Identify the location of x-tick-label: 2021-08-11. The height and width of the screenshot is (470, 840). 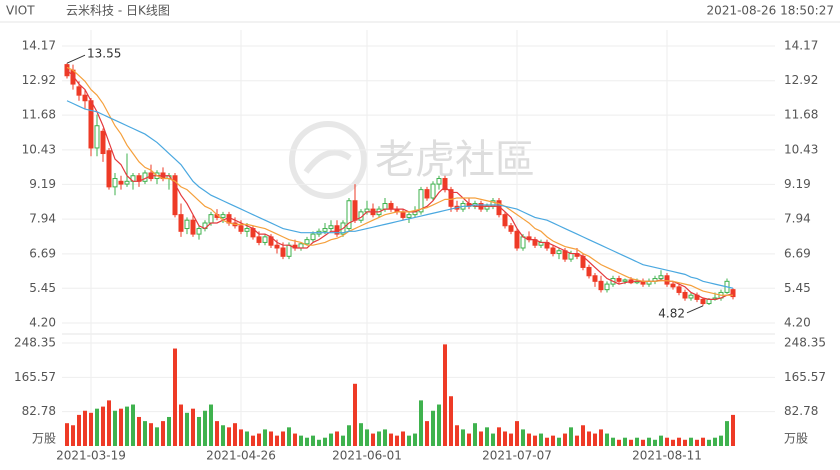
(667, 456).